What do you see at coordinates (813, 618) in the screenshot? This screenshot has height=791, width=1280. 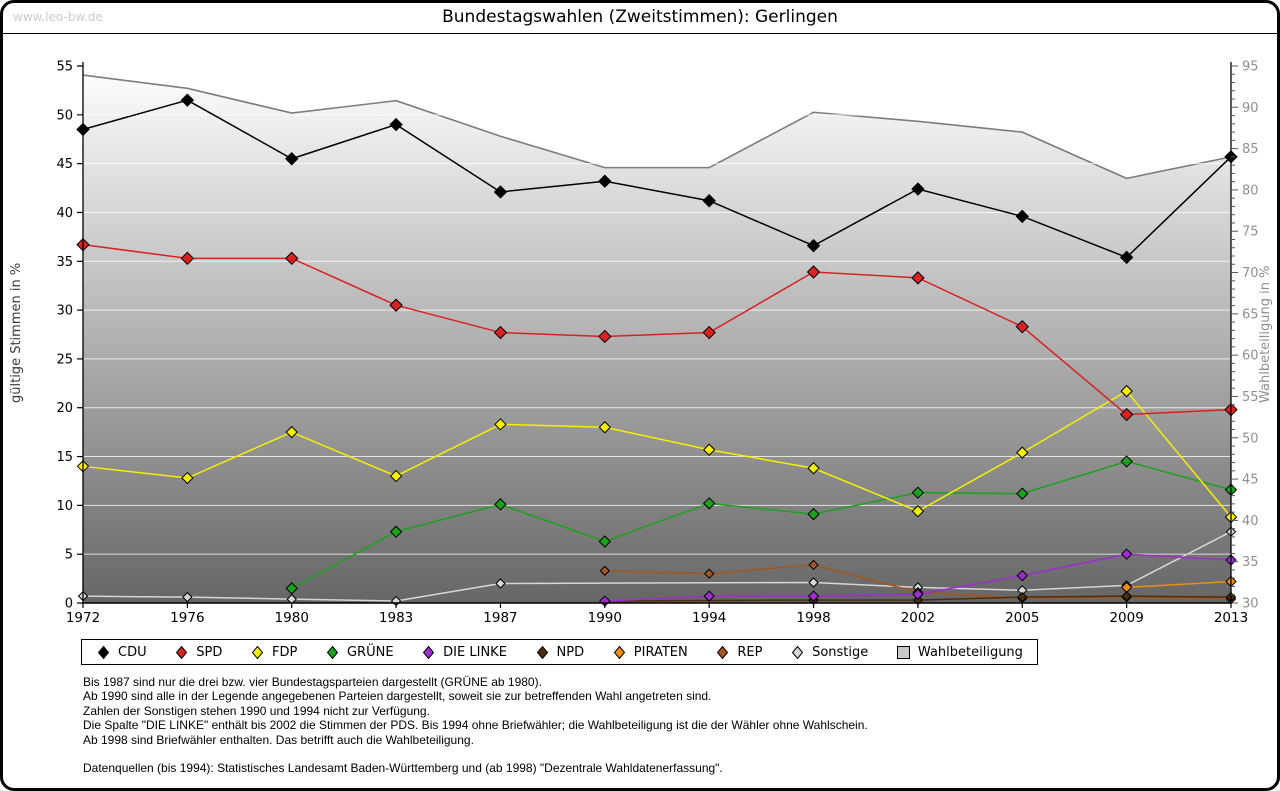 I see `x-tick-label: 1998` at bounding box center [813, 618].